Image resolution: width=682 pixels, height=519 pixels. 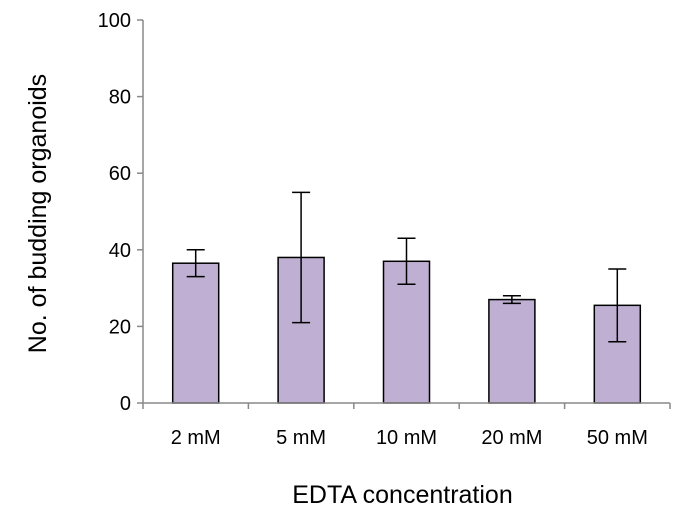 I want to click on x-tick-label: 50 mM, so click(x=617, y=438).